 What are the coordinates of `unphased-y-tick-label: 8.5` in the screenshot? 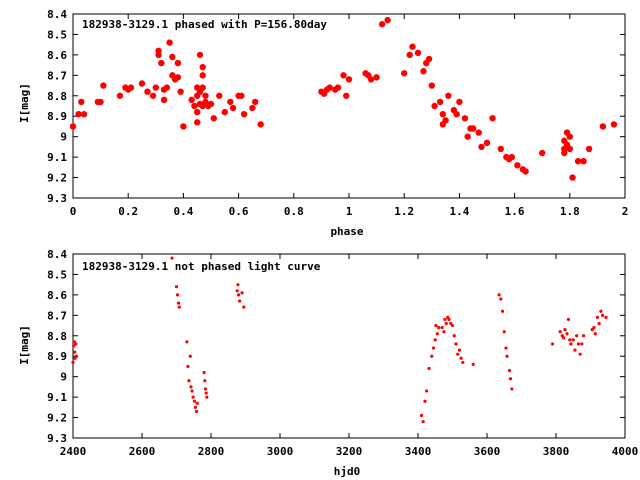 It's located at (57, 274).